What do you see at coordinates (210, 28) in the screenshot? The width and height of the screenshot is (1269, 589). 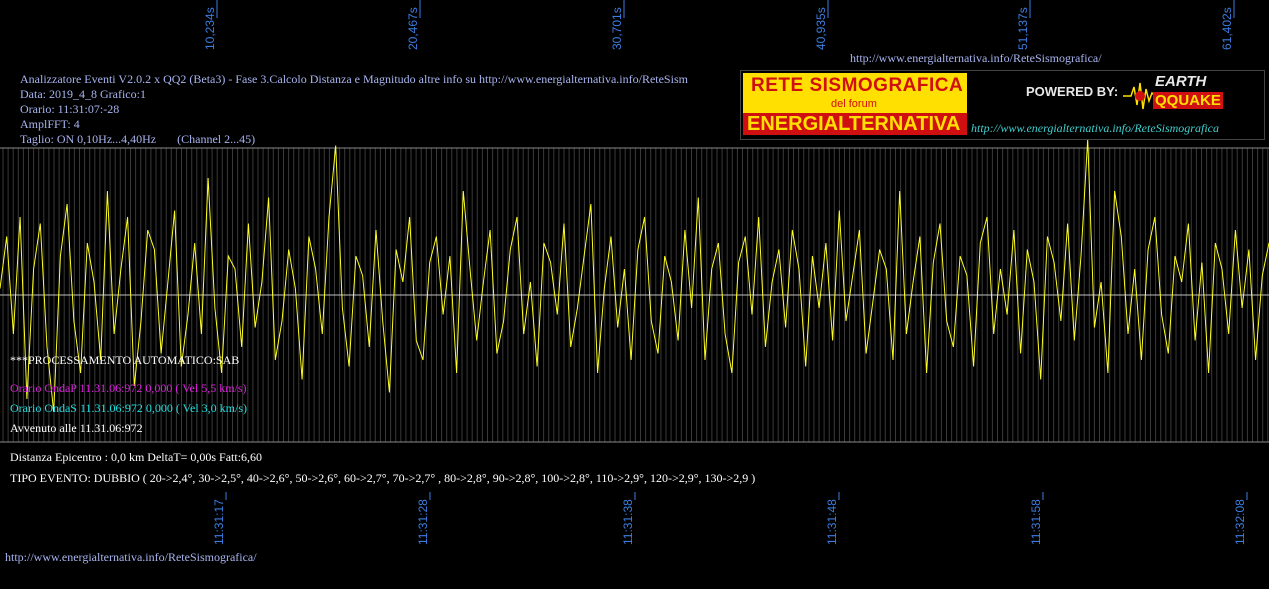 I see `top-tick-label: 10,234s` at bounding box center [210, 28].